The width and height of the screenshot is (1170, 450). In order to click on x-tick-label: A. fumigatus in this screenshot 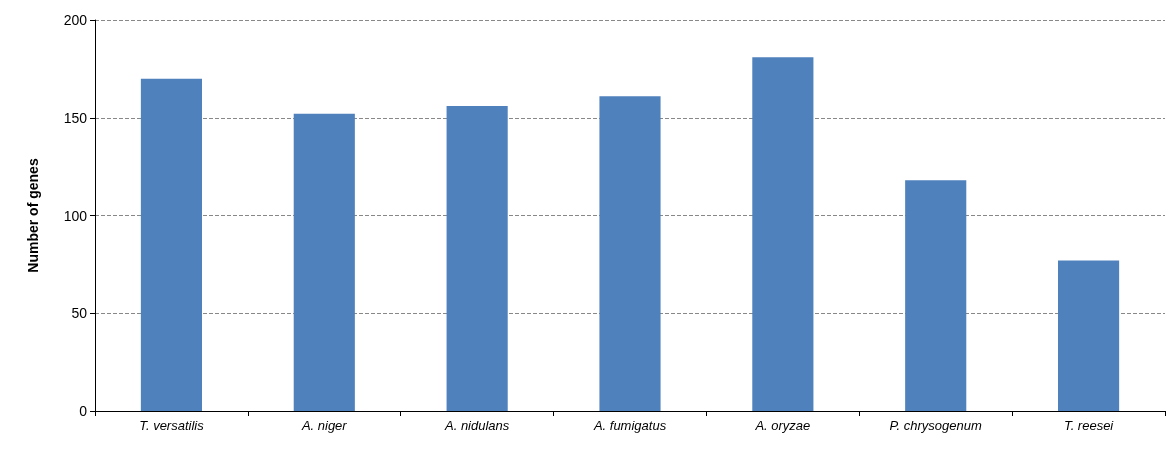, I will do `click(629, 425)`.